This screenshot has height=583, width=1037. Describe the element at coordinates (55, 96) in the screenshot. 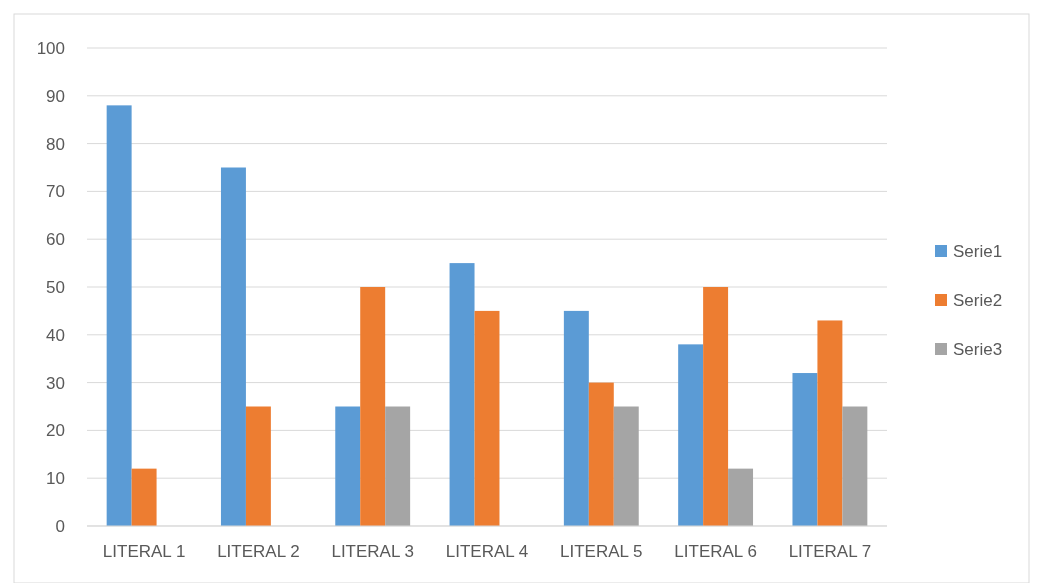

I see `y-tick-label: 90` at that location.